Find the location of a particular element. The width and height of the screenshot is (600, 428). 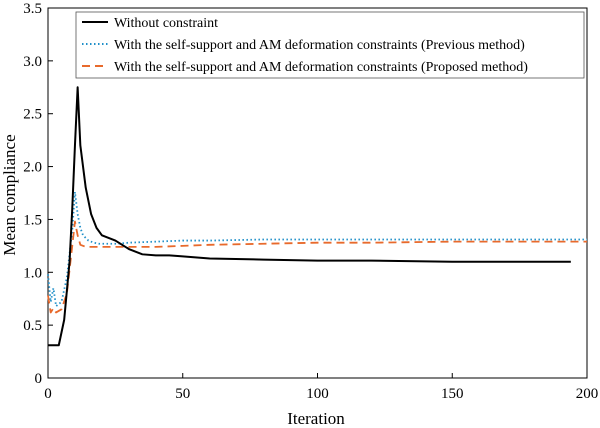

x-tick-label: 50 is located at coordinates (182, 394).